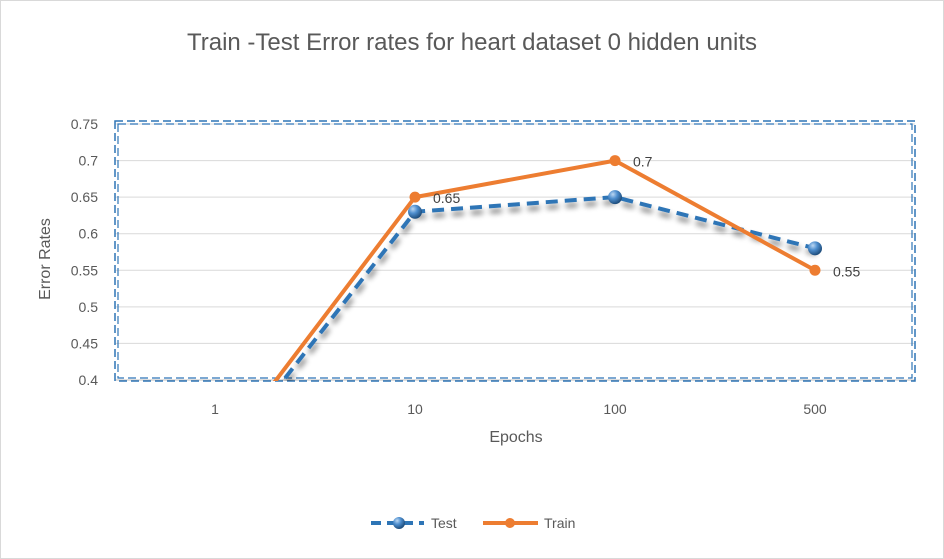  Describe the element at coordinates (215, 409) in the screenshot. I see `x-tick-label: 1` at that location.